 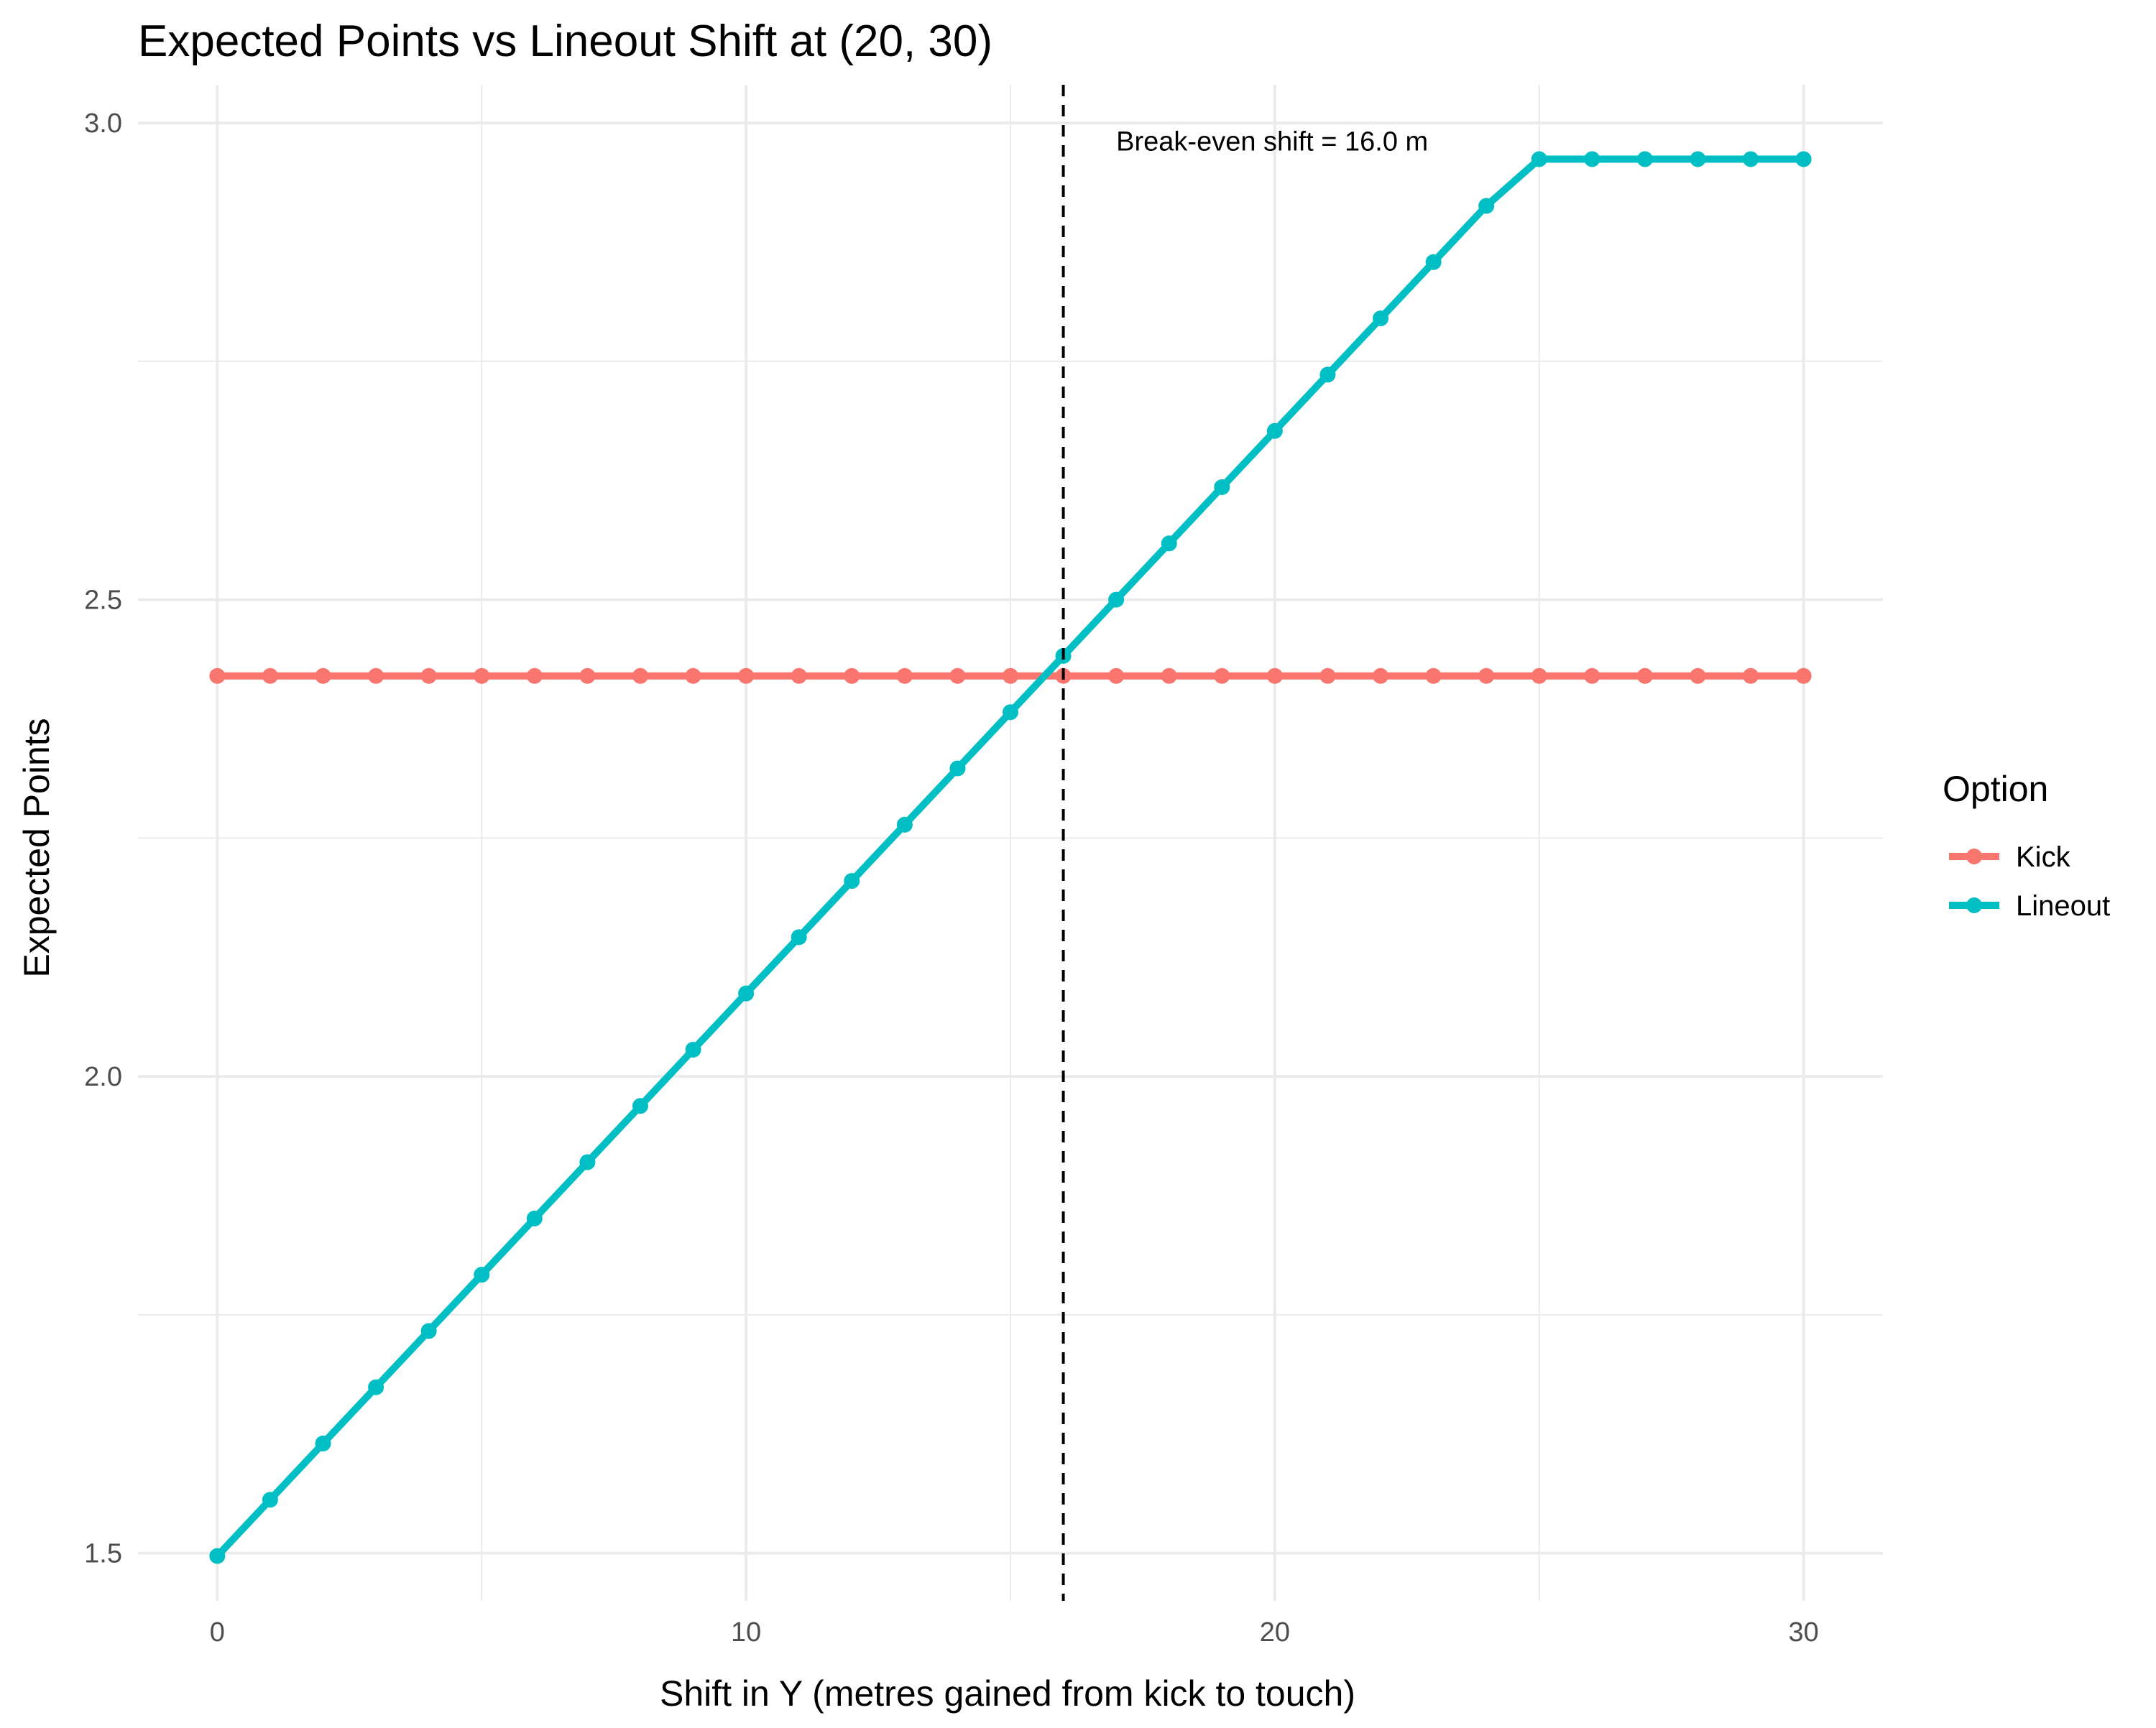 What do you see at coordinates (1244, 843) in the screenshot?
I see `reference-layer: Break-even shift = 16.0 m` at bounding box center [1244, 843].